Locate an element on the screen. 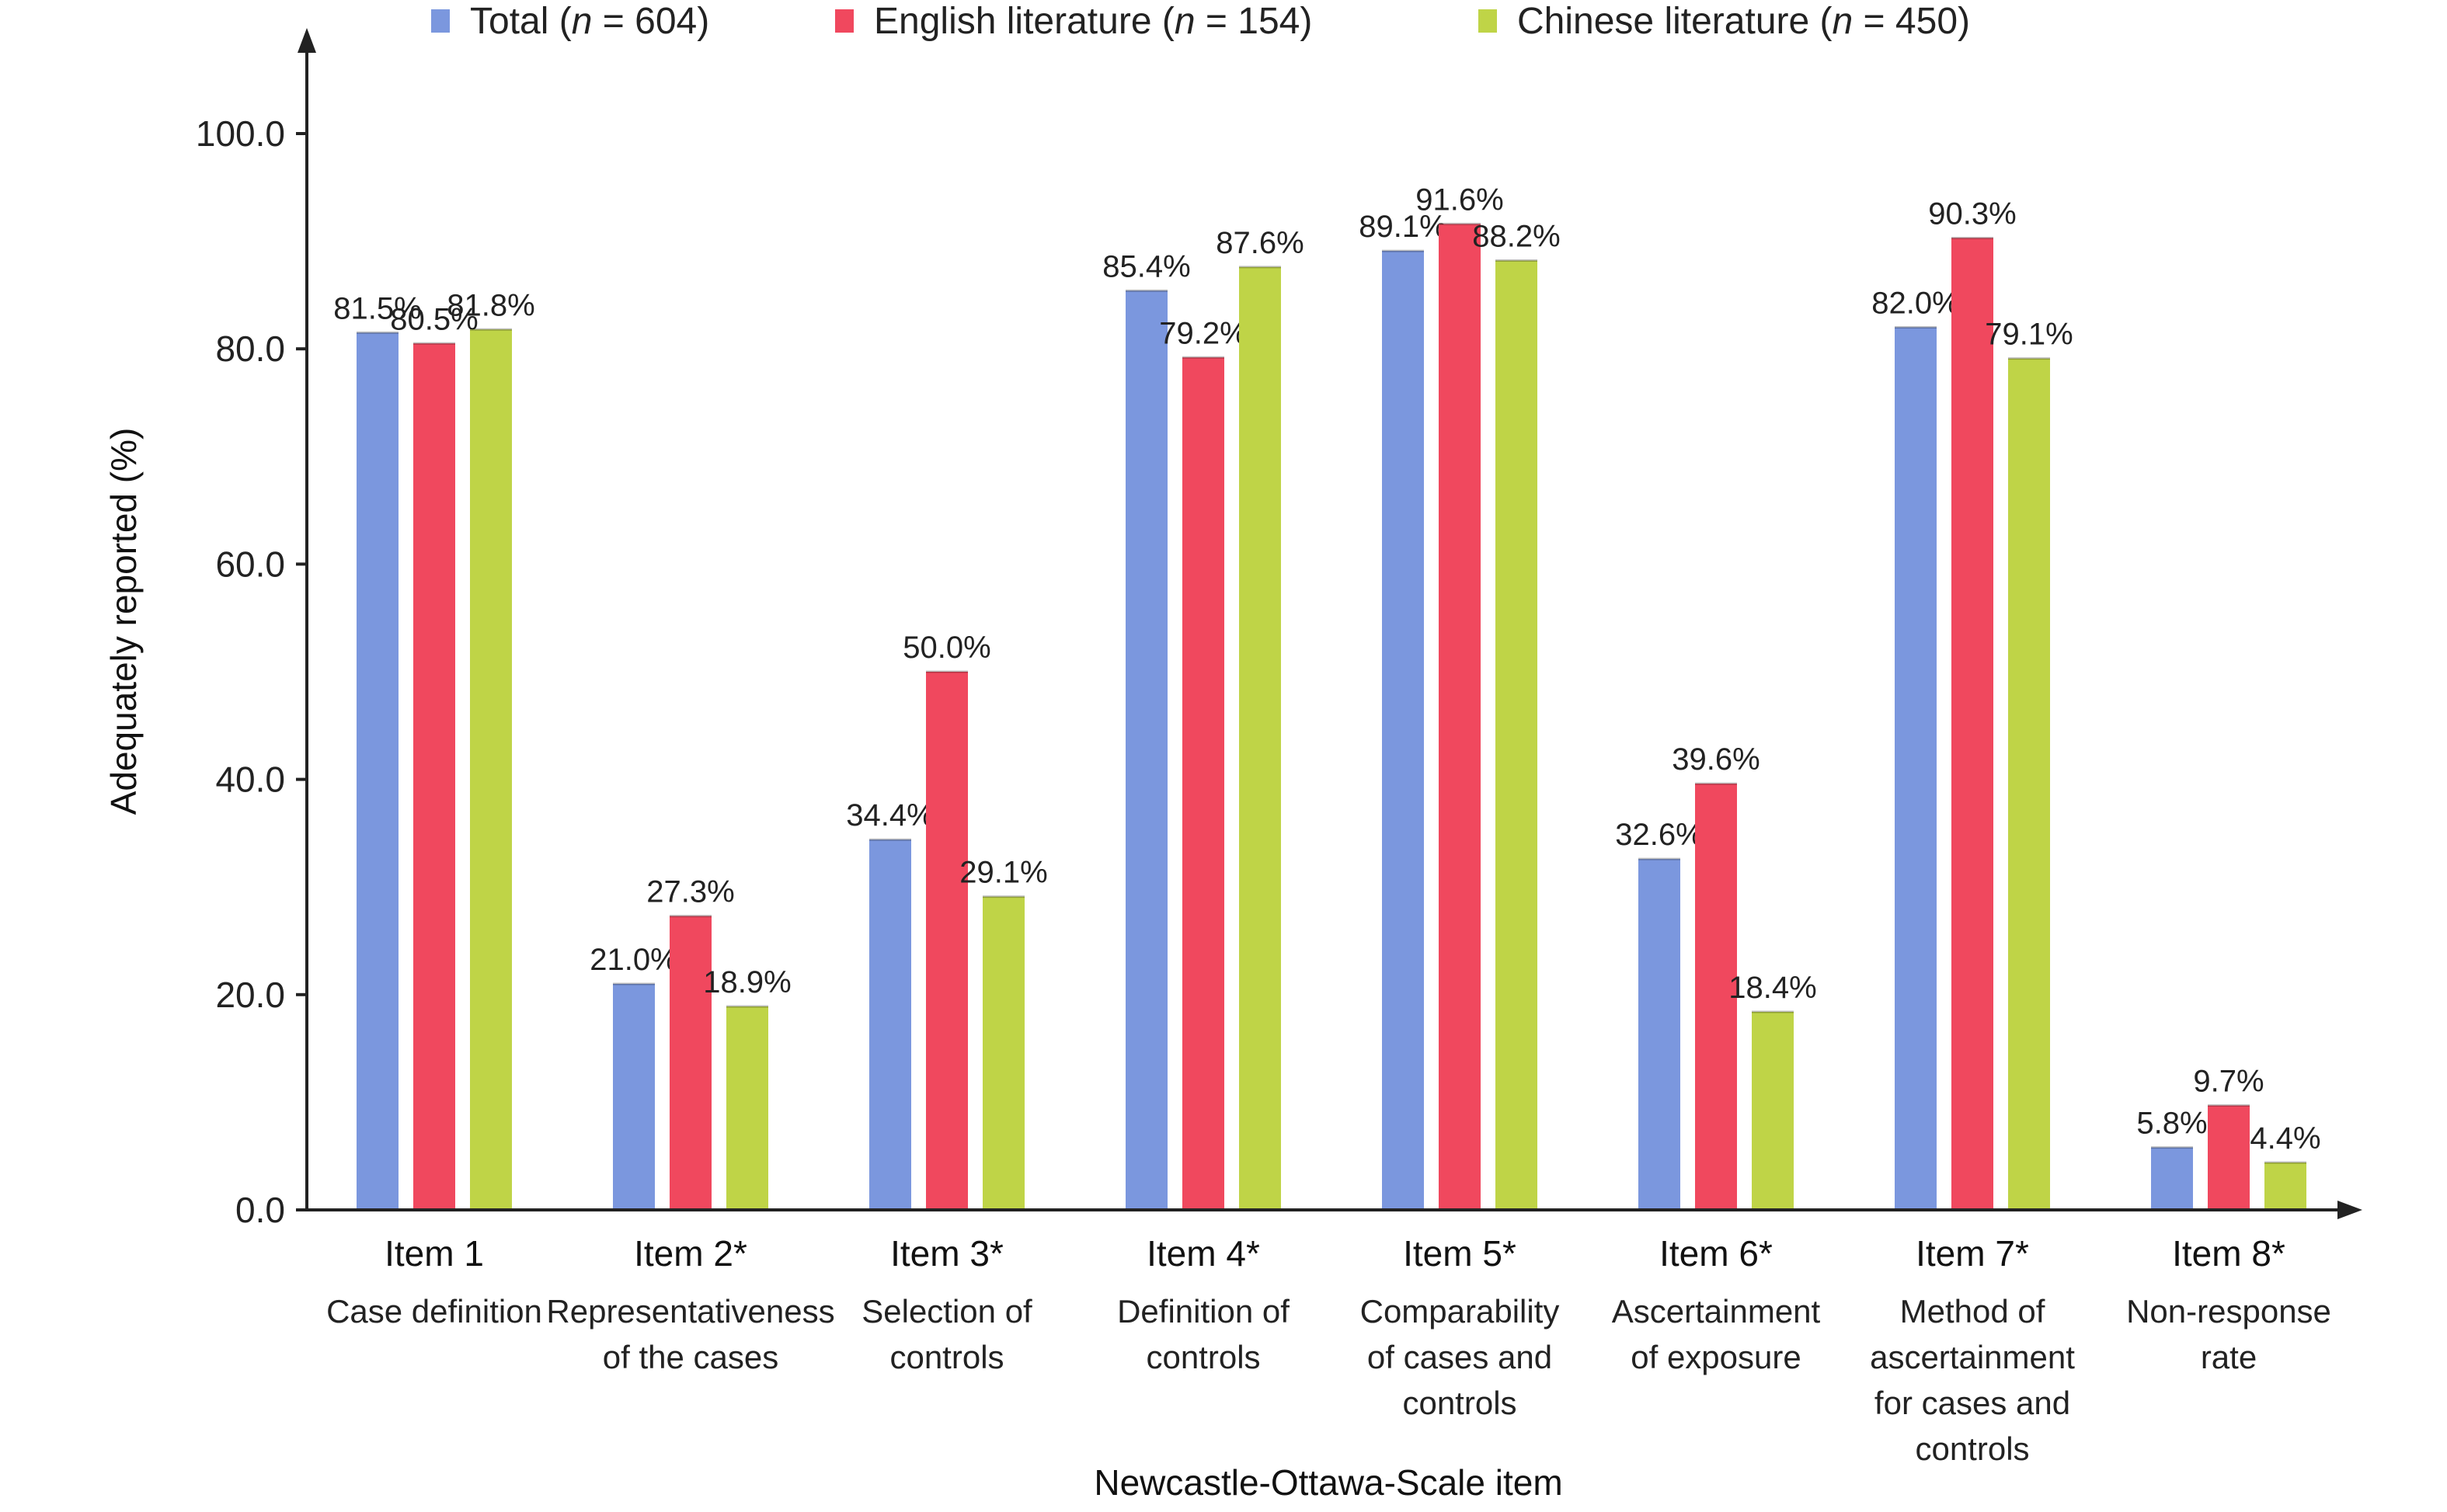  data-label: 88.2% is located at coordinates (1516, 237).